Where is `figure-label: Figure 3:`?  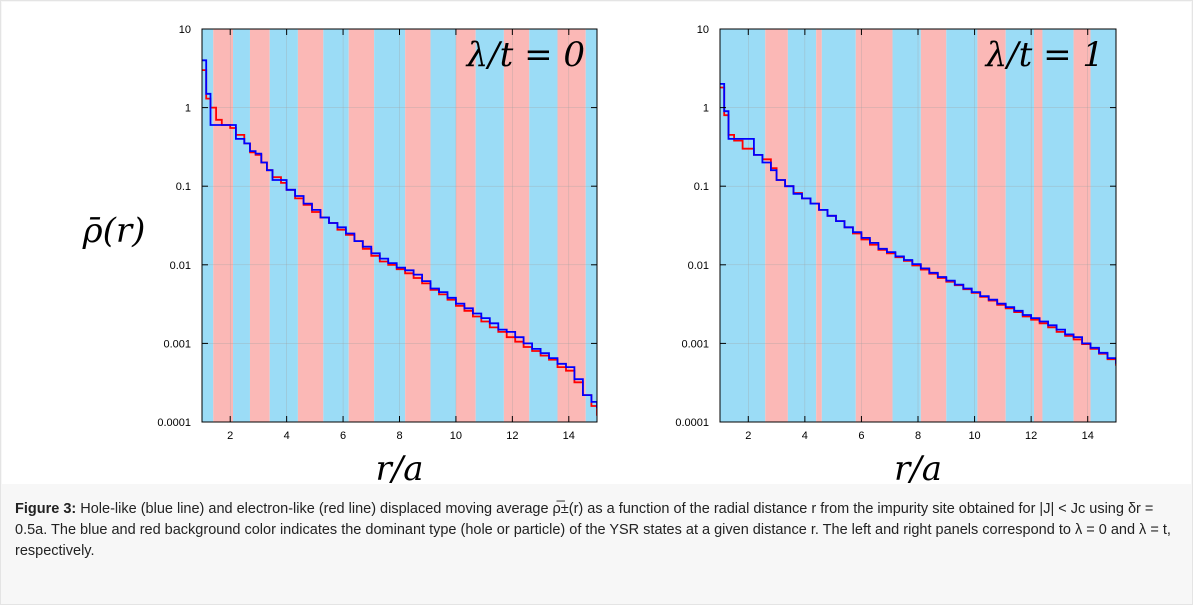
figure-label: Figure 3: is located at coordinates (46, 509).